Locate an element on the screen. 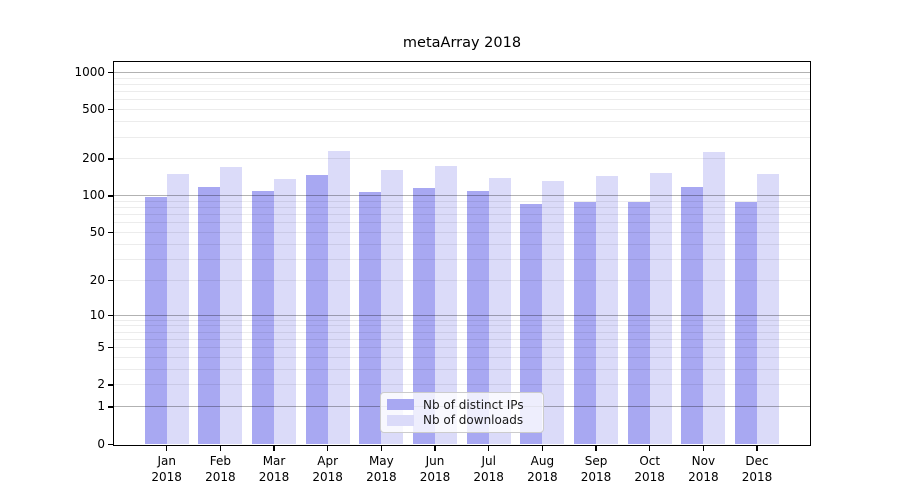 The width and height of the screenshot is (900, 500). y-tick-label: 1000 is located at coordinates (89, 71).